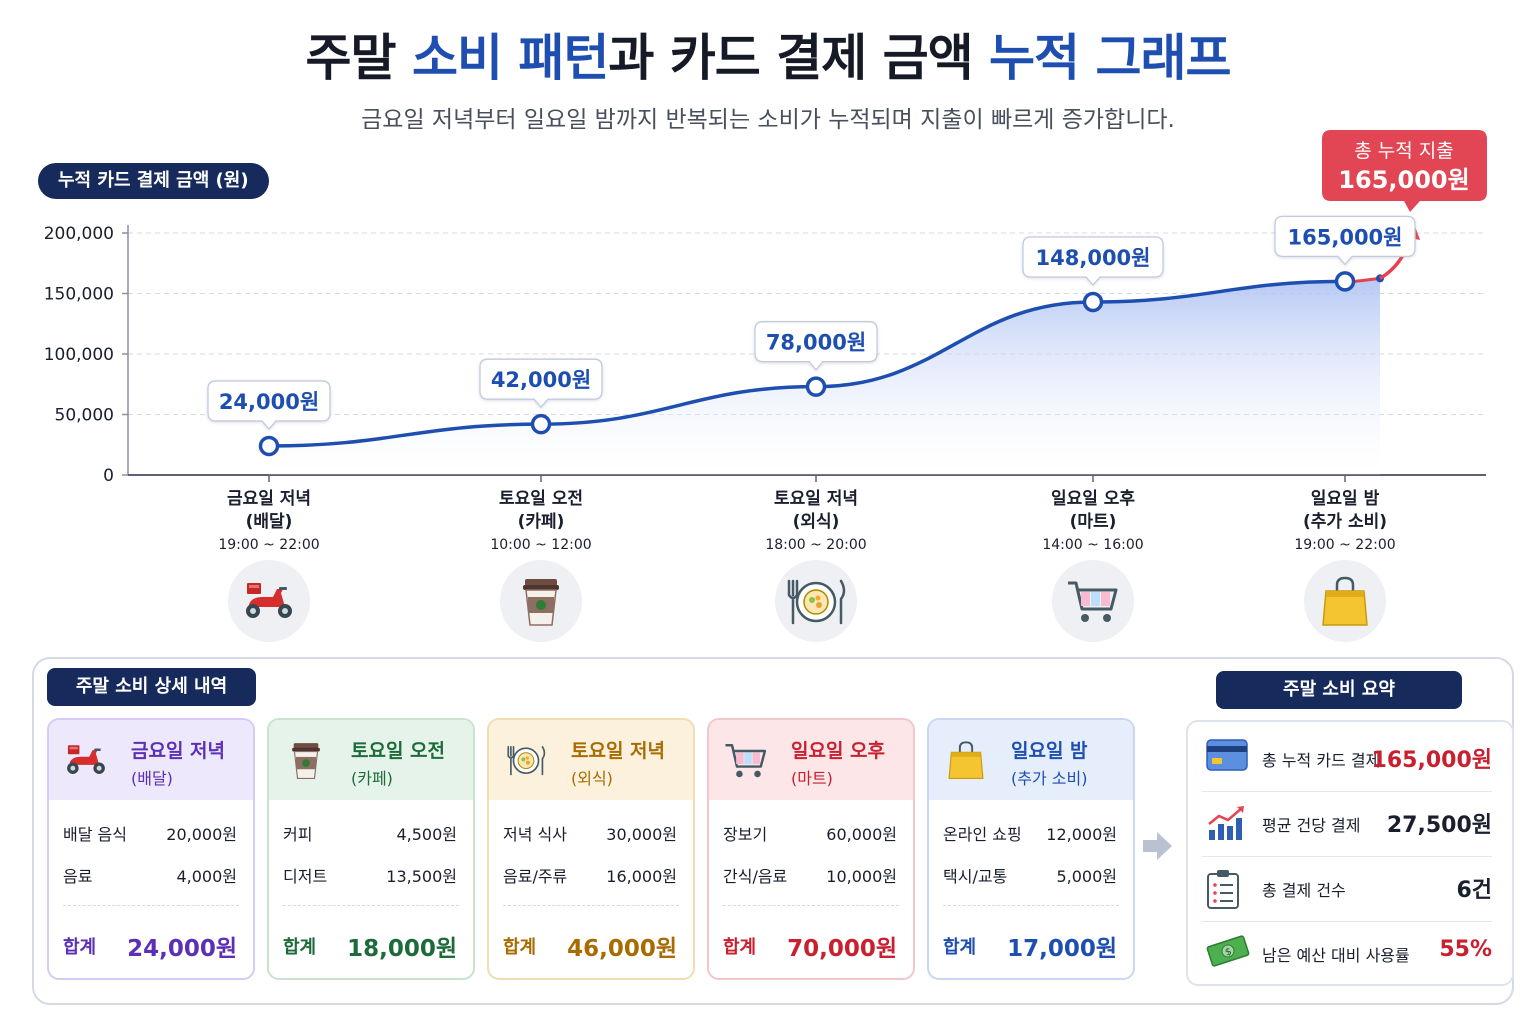 Image resolution: width=1536 pixels, height=1024 pixels. What do you see at coordinates (810, 833) in the screenshot?
I see `detail-item: 장보기 60,000원` at bounding box center [810, 833].